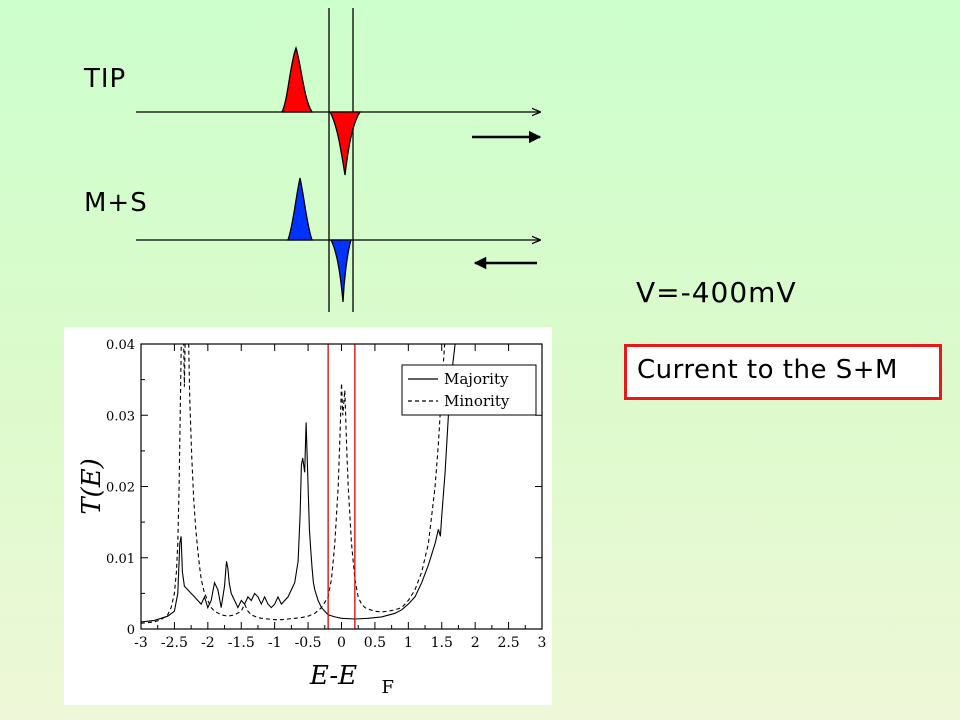 The height and width of the screenshot is (720, 960). Describe the element at coordinates (388, 687) in the screenshot. I see `x-axis-label-subscript: F` at that location.